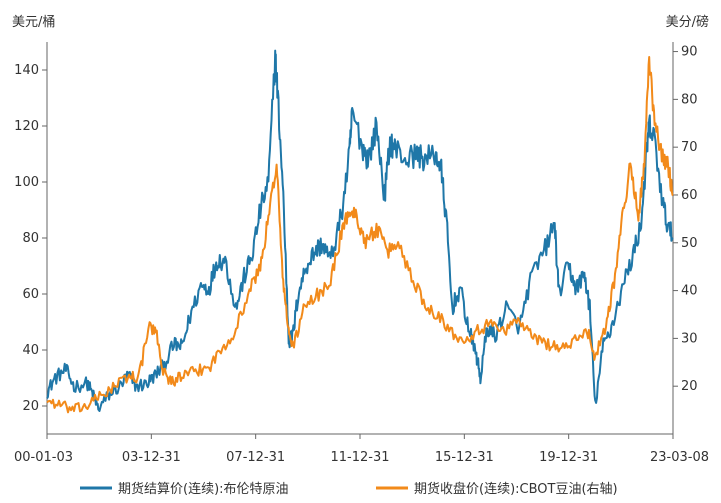 This screenshot has height=503, width=721. I want to click on right-tick-label: 20, so click(689, 386).